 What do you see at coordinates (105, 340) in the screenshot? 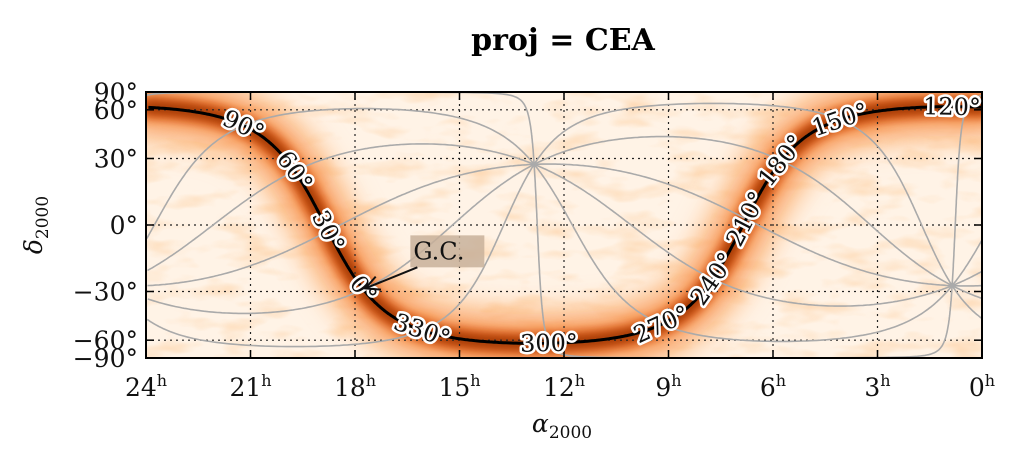
I see `y-tick-label: −60°` at bounding box center [105, 340].